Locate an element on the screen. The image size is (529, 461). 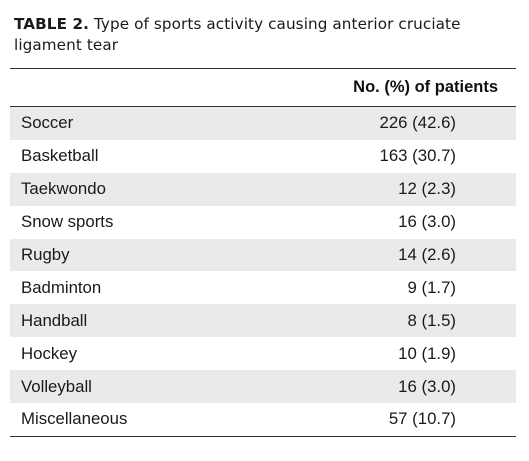
top-rule is located at coordinates (263, 68).